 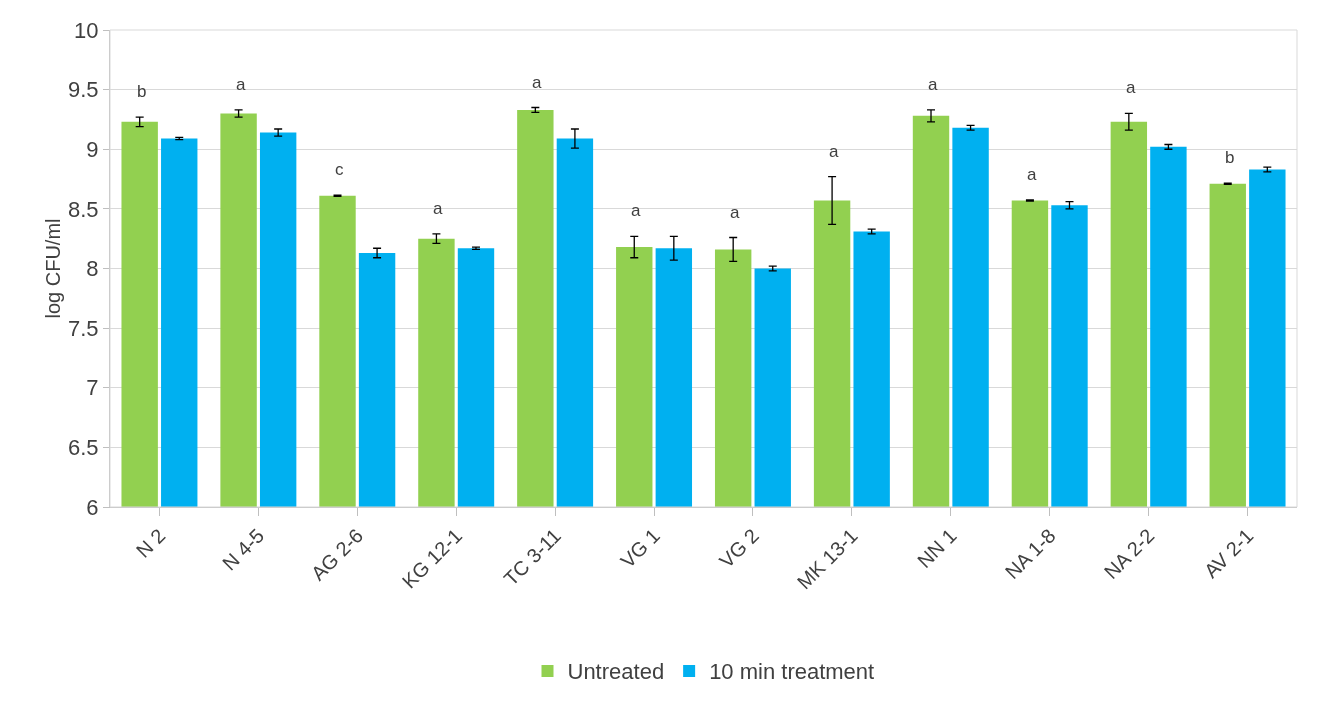 I want to click on x-tick-label: TC 3-11, so click(x=532, y=557).